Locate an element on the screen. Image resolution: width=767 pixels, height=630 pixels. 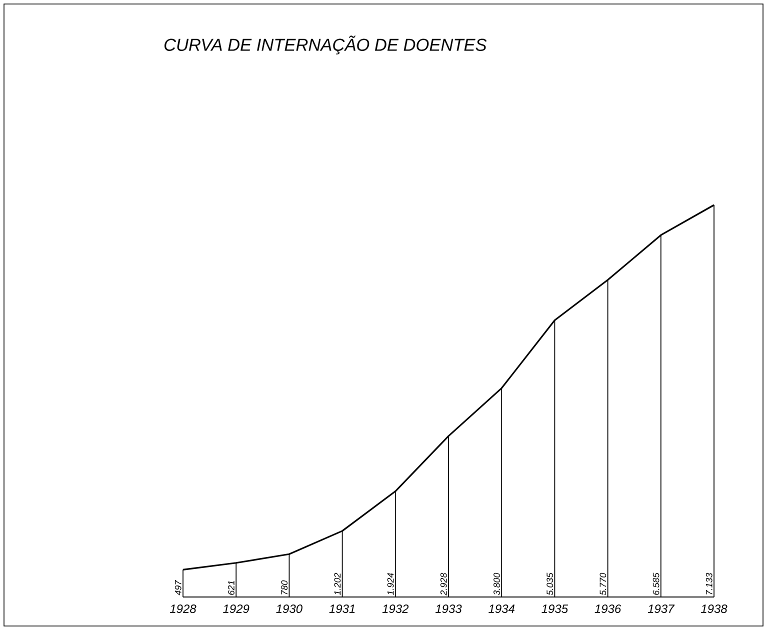
x-tick-label: 1934 is located at coordinates (501, 609).